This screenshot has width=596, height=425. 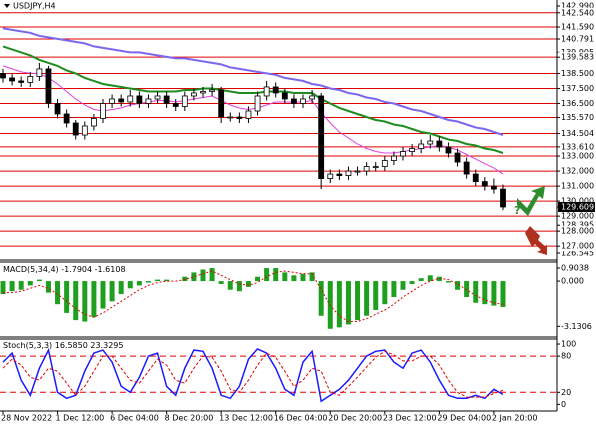 What do you see at coordinates (577, 246) in the screenshot?
I see `level-label: 127.000` at bounding box center [577, 246].